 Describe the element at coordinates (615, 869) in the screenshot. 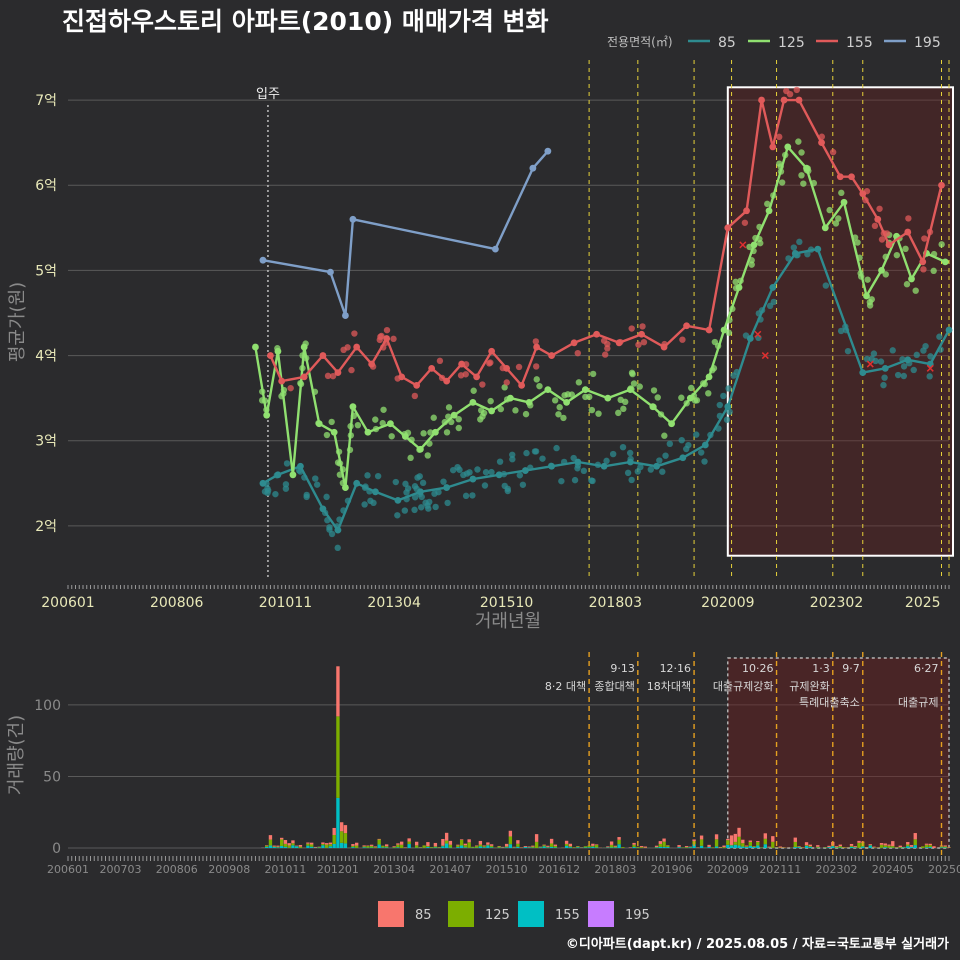

I see `vol-x-tick-label: 201803` at that location.